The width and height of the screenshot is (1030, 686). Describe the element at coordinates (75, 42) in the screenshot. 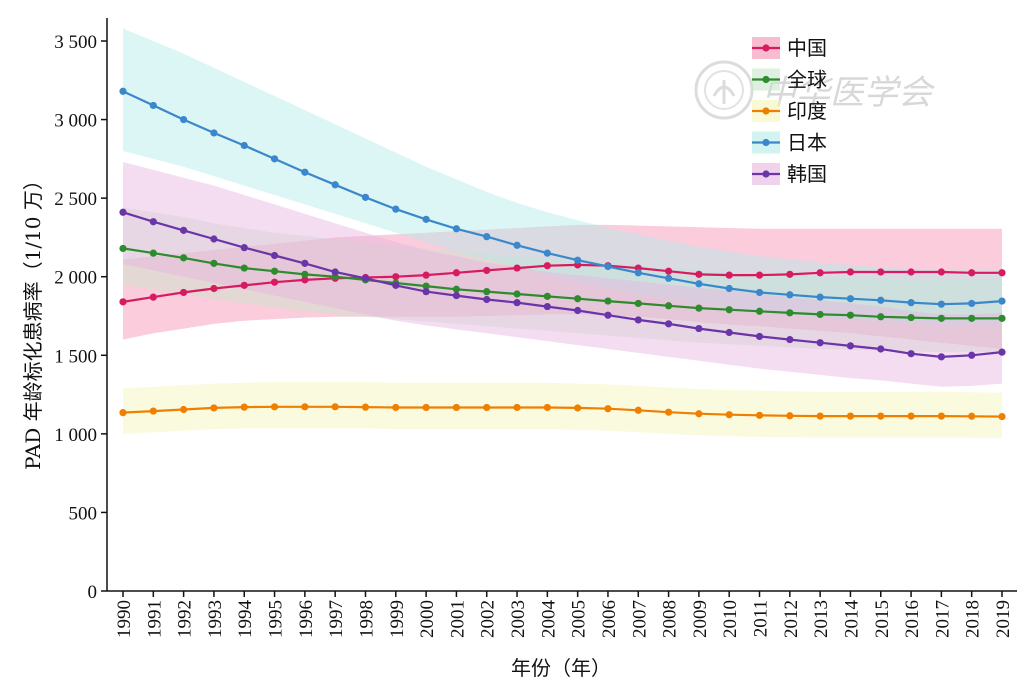

I see `y-tick-label: 3 500` at that location.